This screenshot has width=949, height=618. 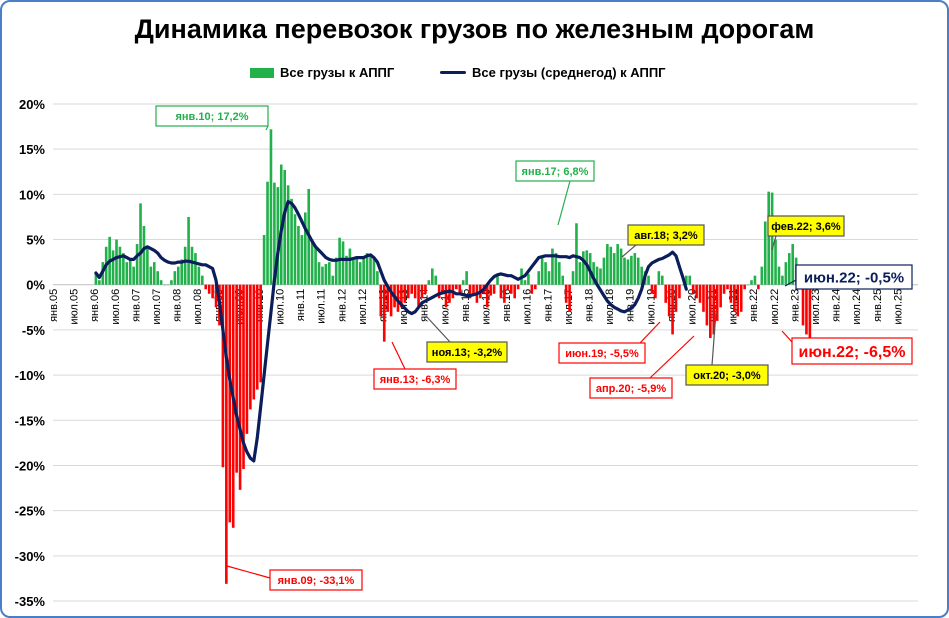 I want to click on legend-swatch-line, so click(x=453, y=72).